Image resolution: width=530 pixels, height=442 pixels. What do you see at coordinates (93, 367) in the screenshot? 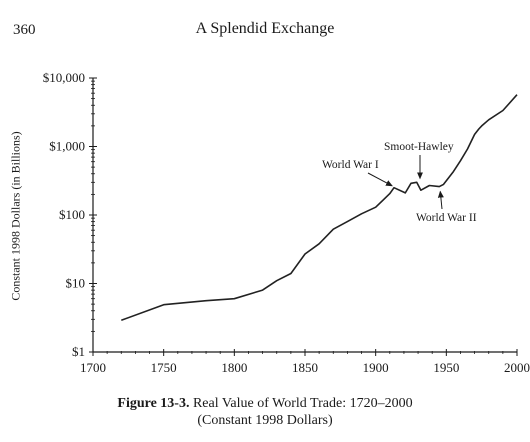
I see `x-tick-label: 1700` at bounding box center [93, 367].